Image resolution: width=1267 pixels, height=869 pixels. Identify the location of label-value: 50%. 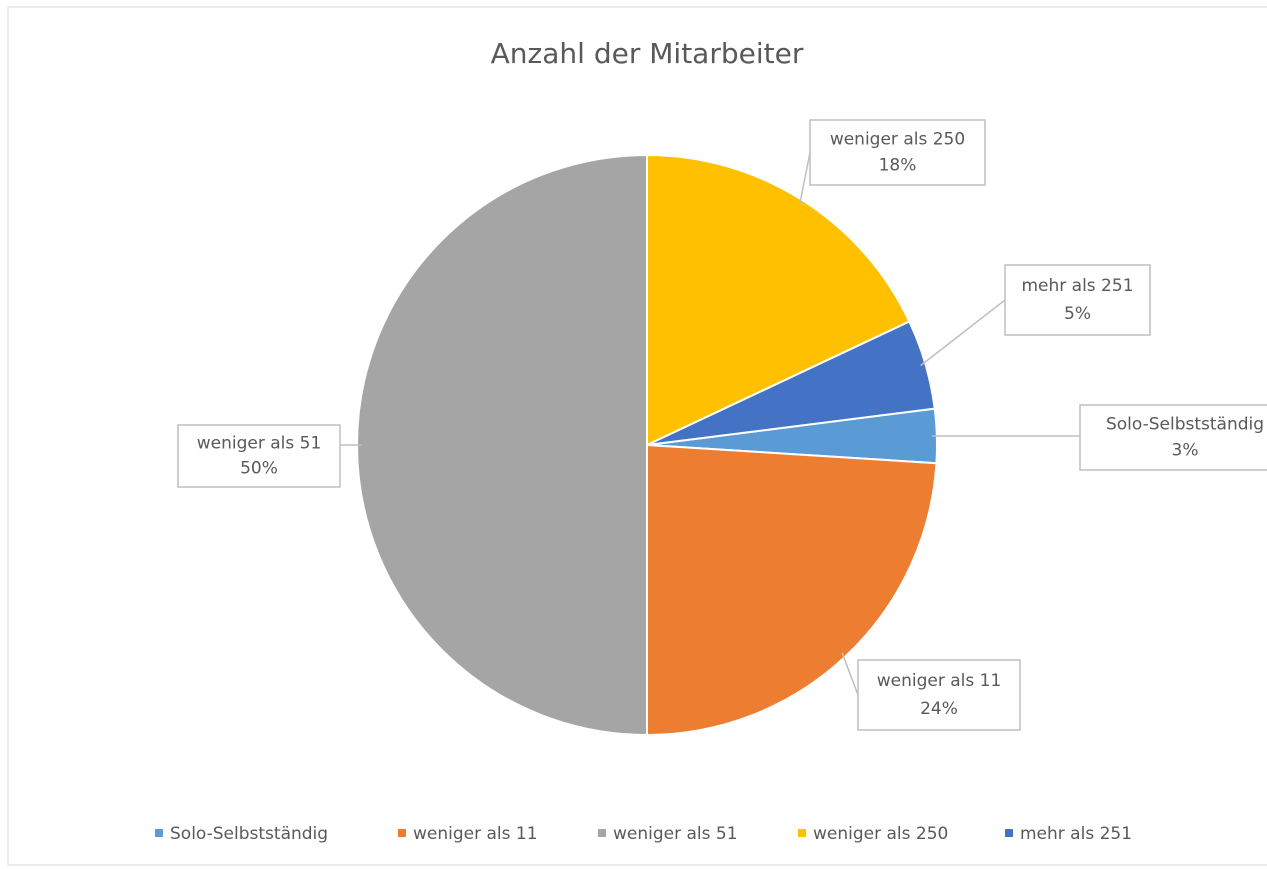
(259, 468).